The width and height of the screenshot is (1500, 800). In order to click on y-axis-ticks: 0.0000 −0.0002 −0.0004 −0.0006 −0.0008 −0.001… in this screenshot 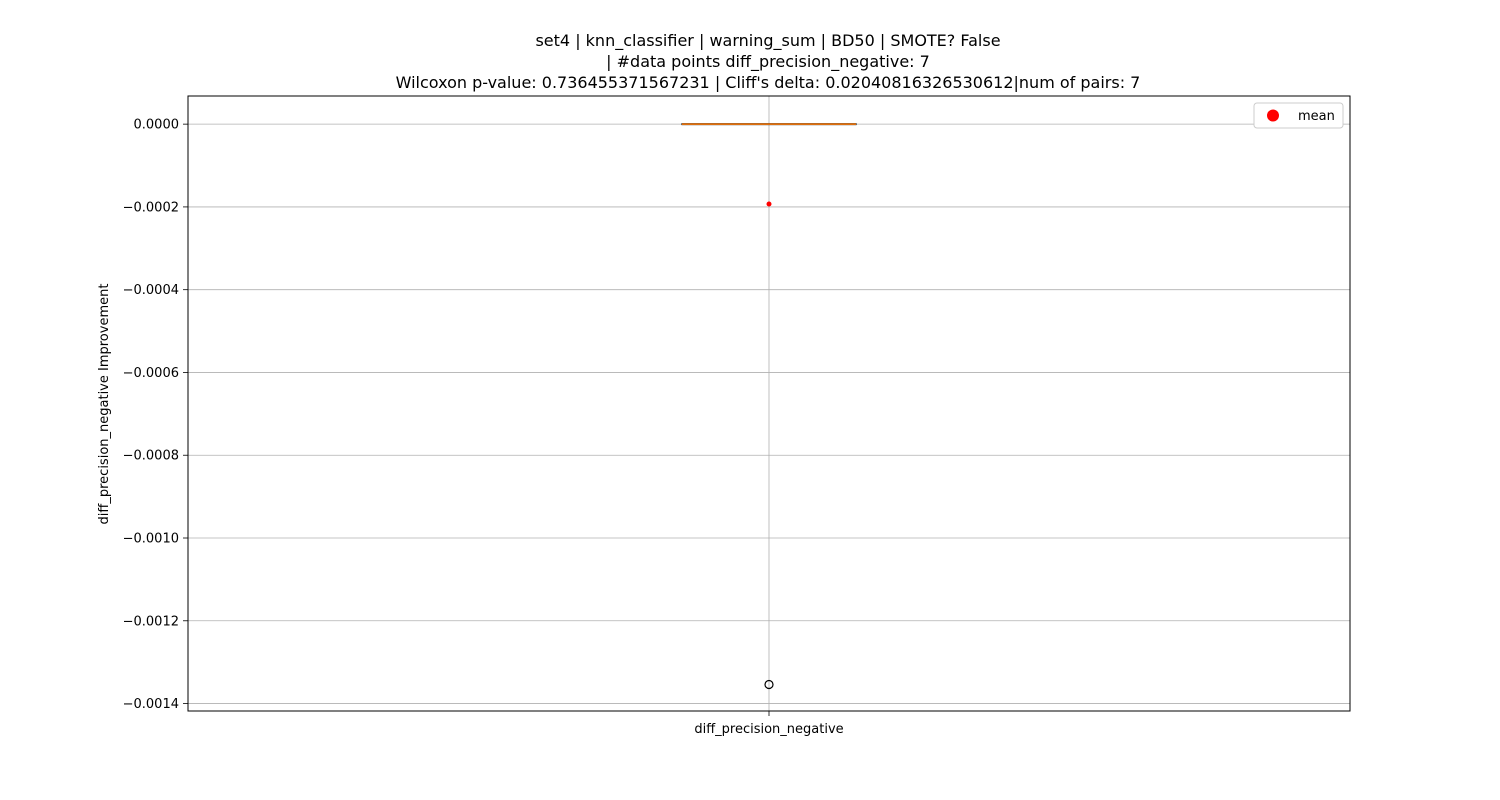, I will do `click(155, 415)`.